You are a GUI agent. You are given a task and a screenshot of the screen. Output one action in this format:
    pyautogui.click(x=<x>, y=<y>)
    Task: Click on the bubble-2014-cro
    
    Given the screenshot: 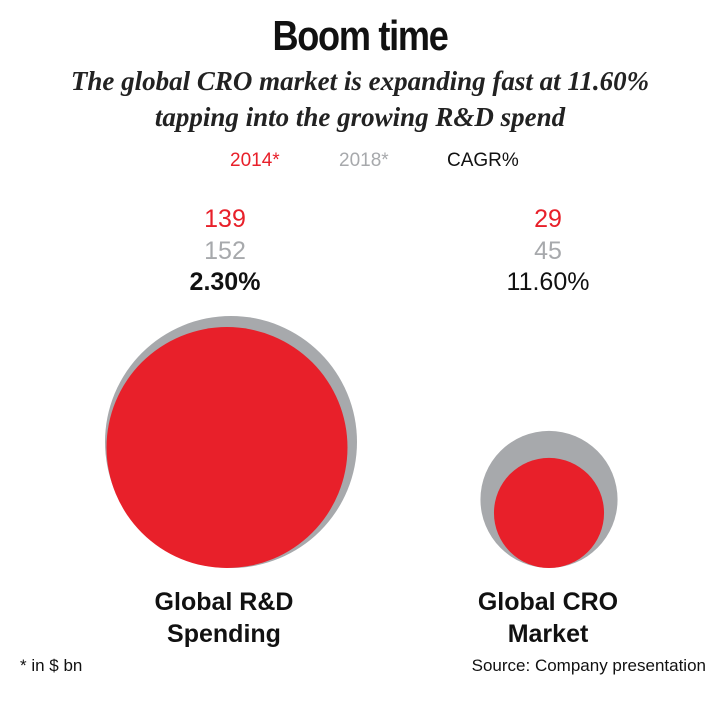 What is the action you would take?
    pyautogui.click(x=549, y=512)
    